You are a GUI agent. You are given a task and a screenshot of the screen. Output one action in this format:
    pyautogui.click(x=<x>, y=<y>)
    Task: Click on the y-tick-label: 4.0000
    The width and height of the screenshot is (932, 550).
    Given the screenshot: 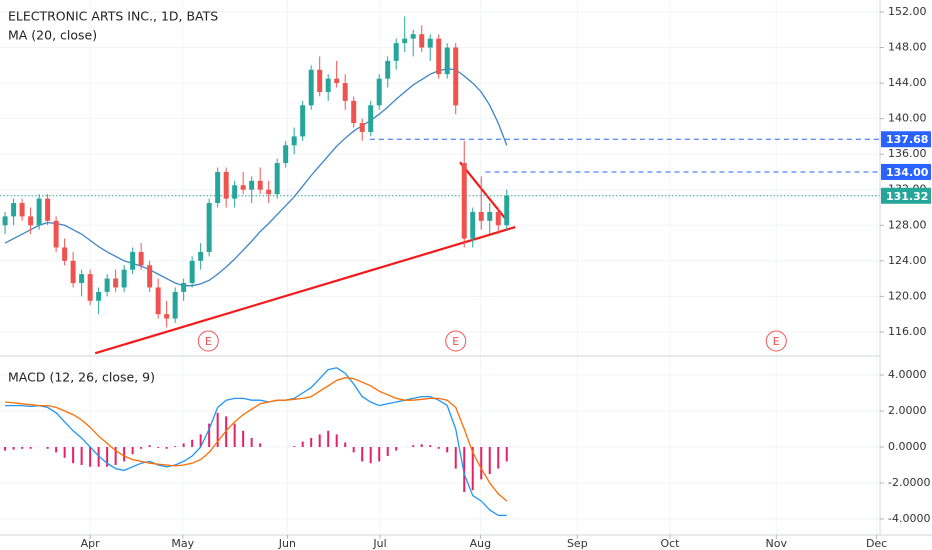 What is the action you would take?
    pyautogui.click(x=907, y=374)
    